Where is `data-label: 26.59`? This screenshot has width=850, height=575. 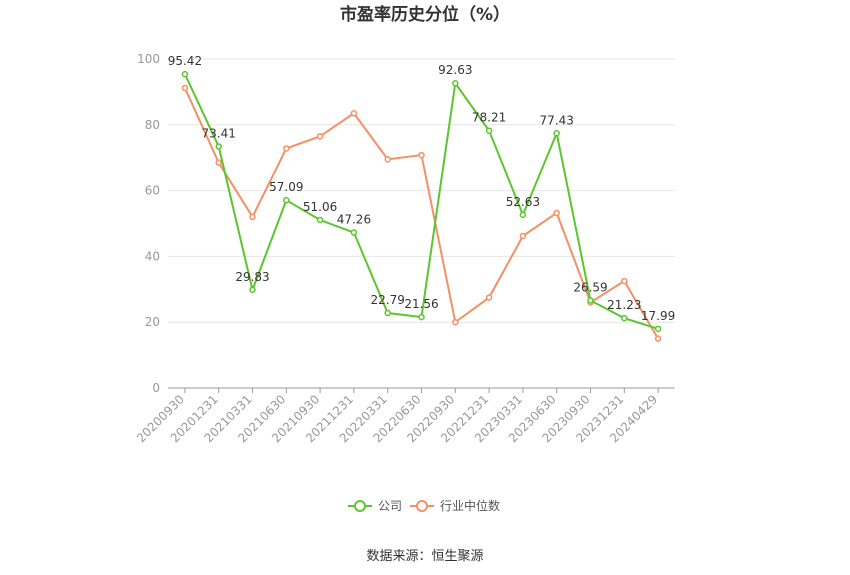
data-label: 26.59 is located at coordinates (590, 288).